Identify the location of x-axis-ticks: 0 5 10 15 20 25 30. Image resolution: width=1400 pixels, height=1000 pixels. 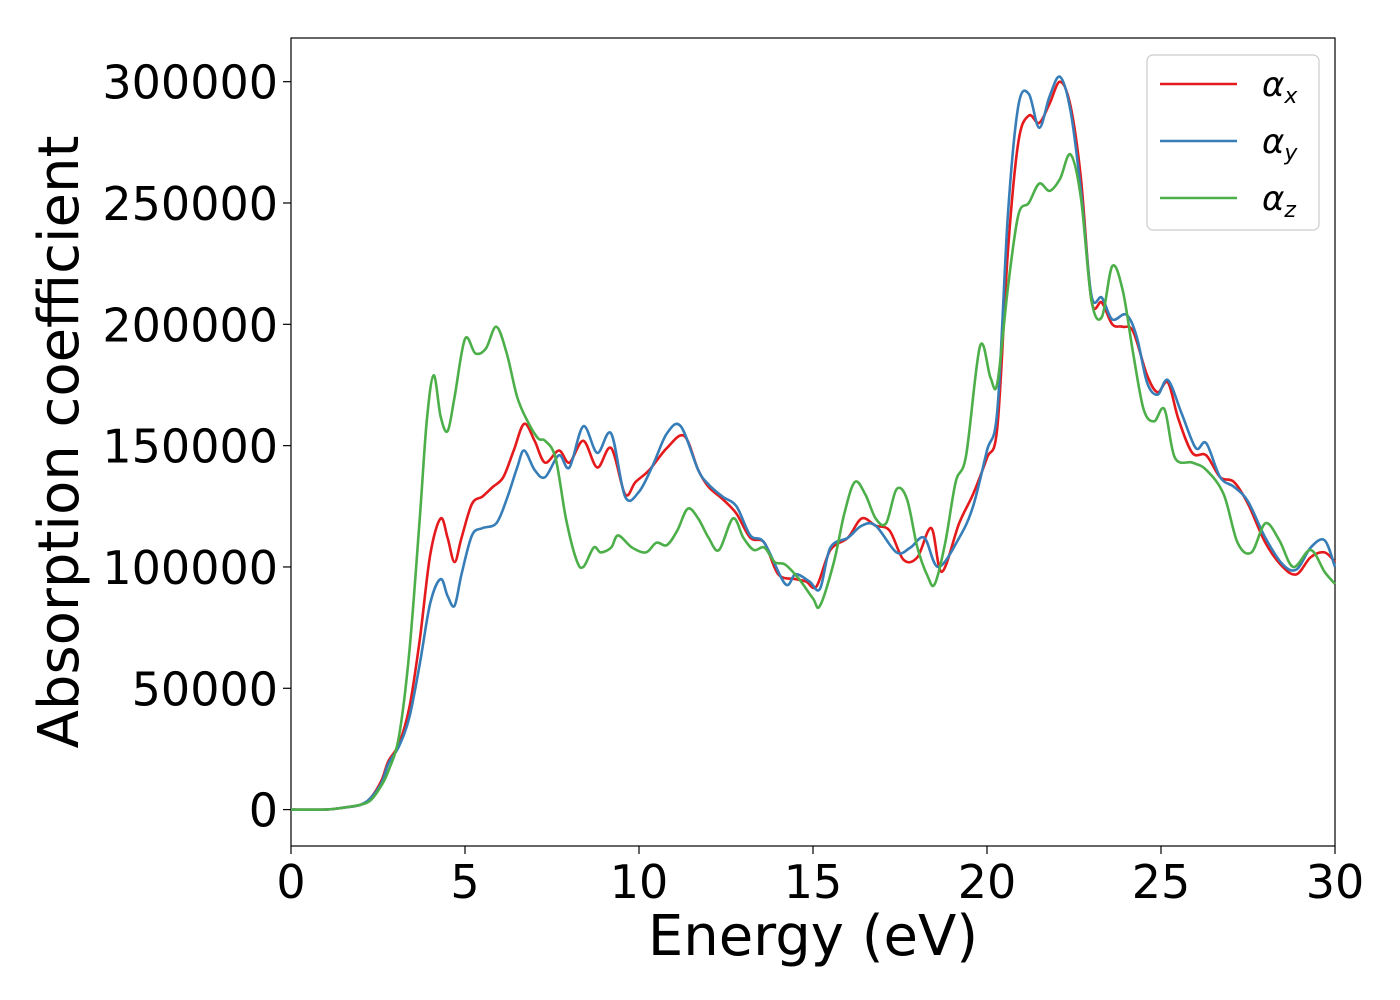
(820, 877).